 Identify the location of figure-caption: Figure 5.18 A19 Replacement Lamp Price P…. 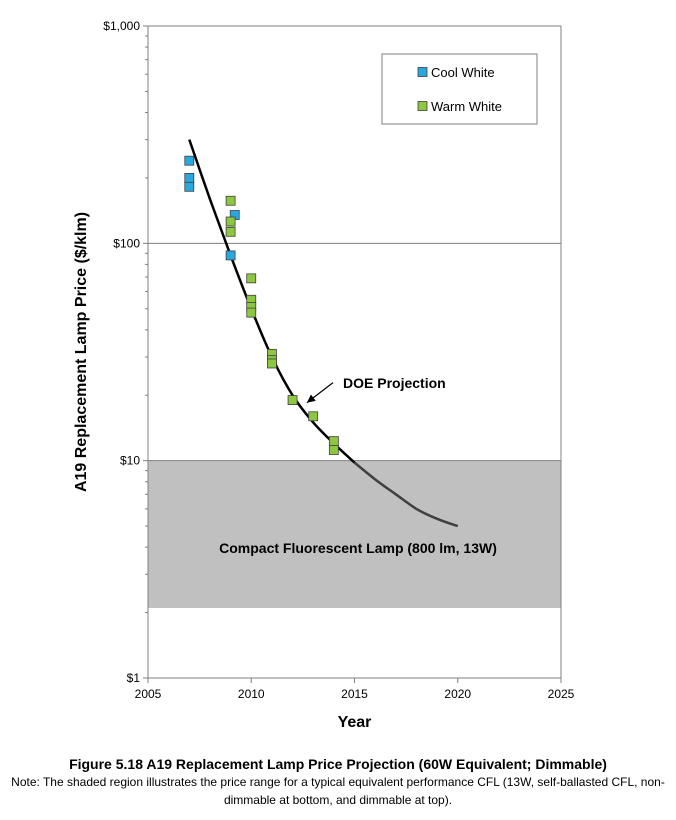
(338, 782).